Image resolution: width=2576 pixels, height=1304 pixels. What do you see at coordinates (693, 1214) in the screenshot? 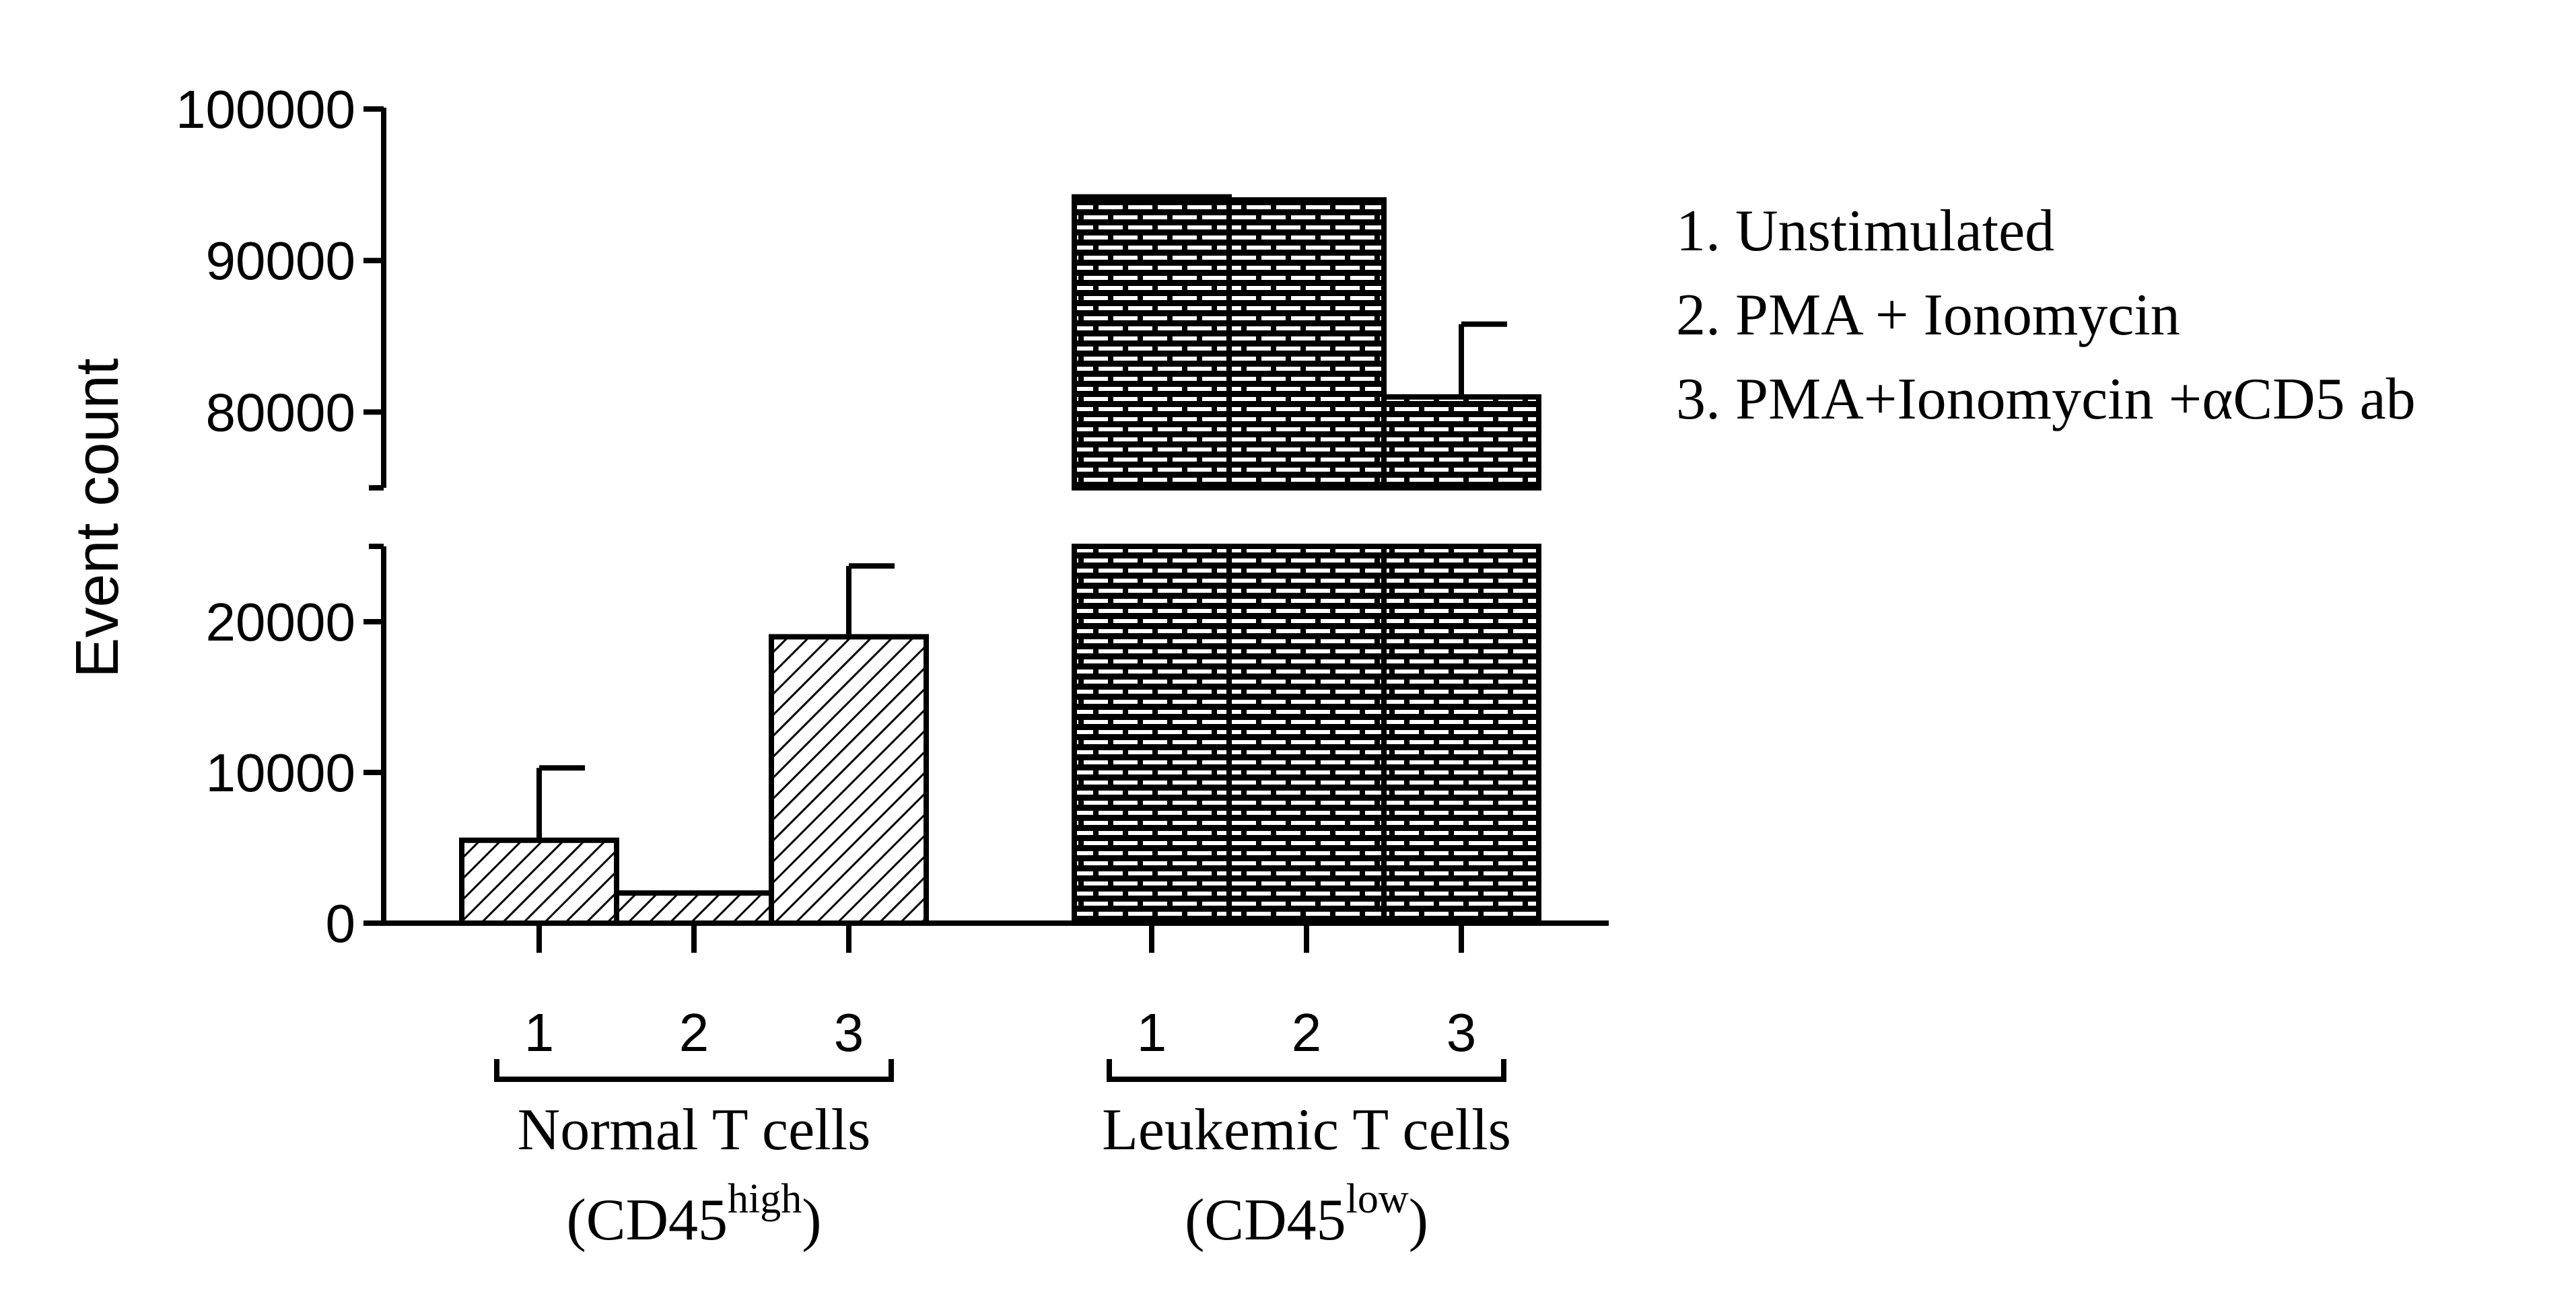
I see `group-sublabel: (CD45high)` at bounding box center [693, 1214].